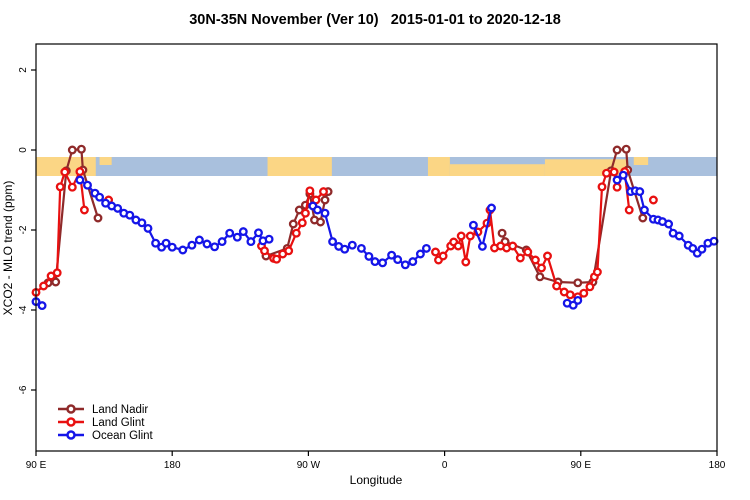  What do you see at coordinates (23, 70) in the screenshot?
I see `y-tick-label: 2` at bounding box center [23, 70].